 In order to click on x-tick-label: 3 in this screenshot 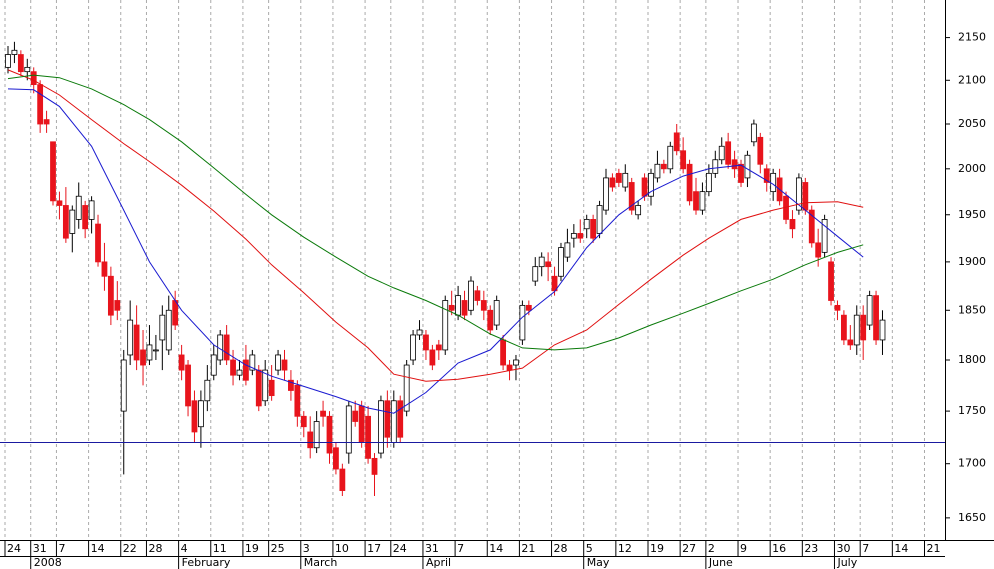, I will do `click(306, 548)`.